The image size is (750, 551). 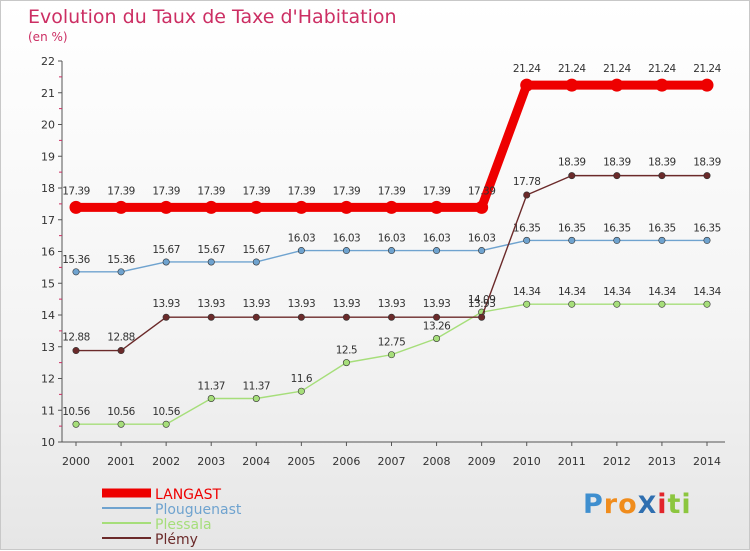 I want to click on data-label: 12.5, so click(x=346, y=351).